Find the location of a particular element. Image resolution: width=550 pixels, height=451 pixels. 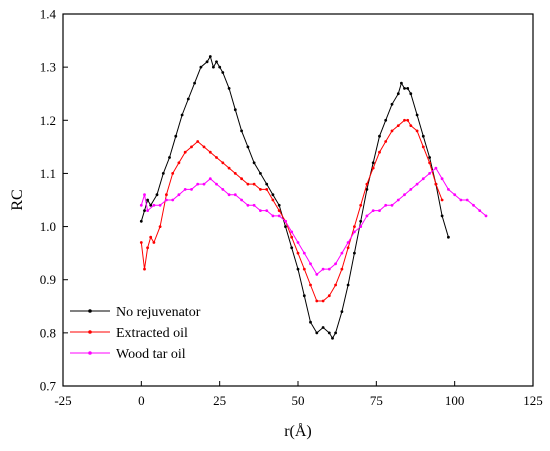

x-tick-label: -25 is located at coordinates (62, 400).